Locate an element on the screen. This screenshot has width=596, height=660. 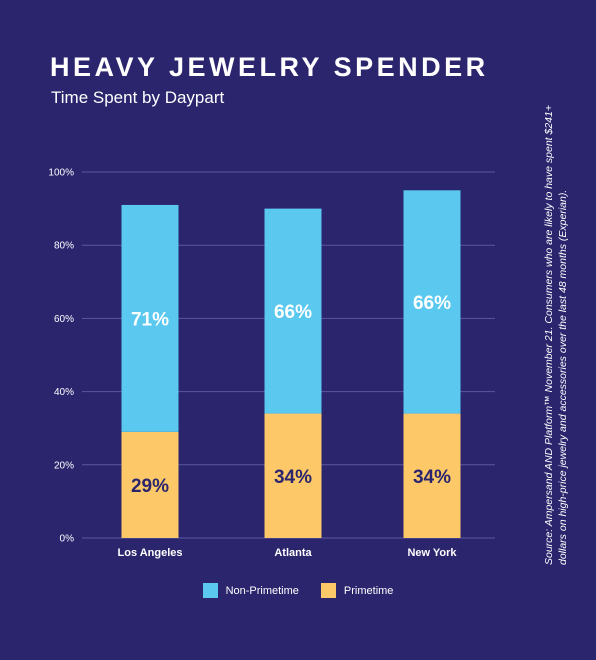
legend: Non-Primetime Primetime is located at coordinates (298, 590).